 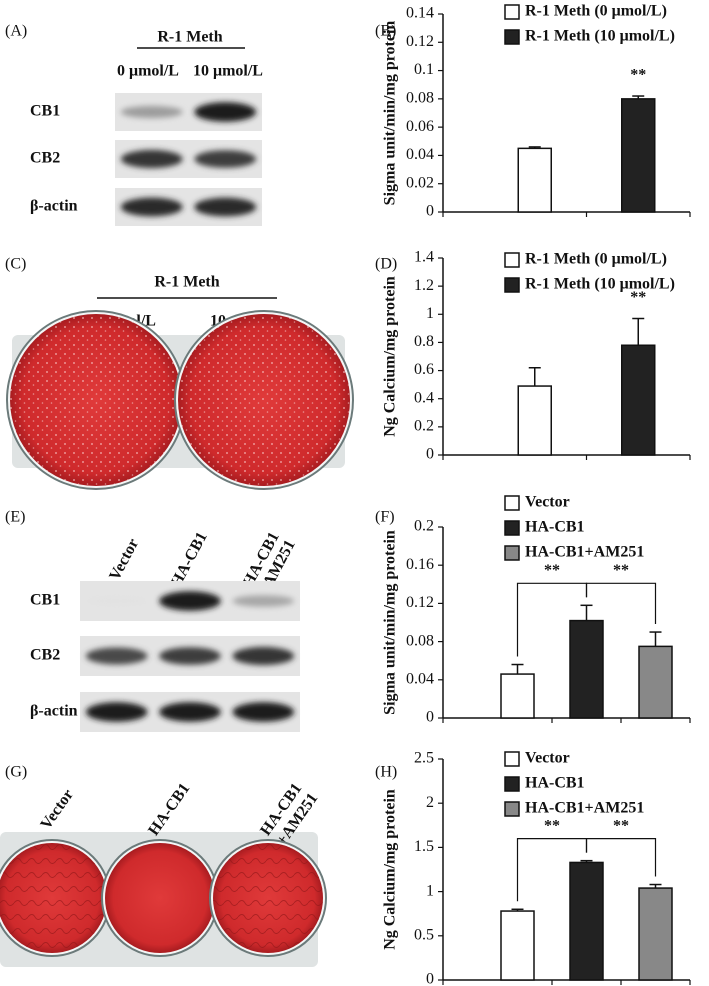 What do you see at coordinates (58, 809) in the screenshot?
I see `well-label: Vector` at bounding box center [58, 809].